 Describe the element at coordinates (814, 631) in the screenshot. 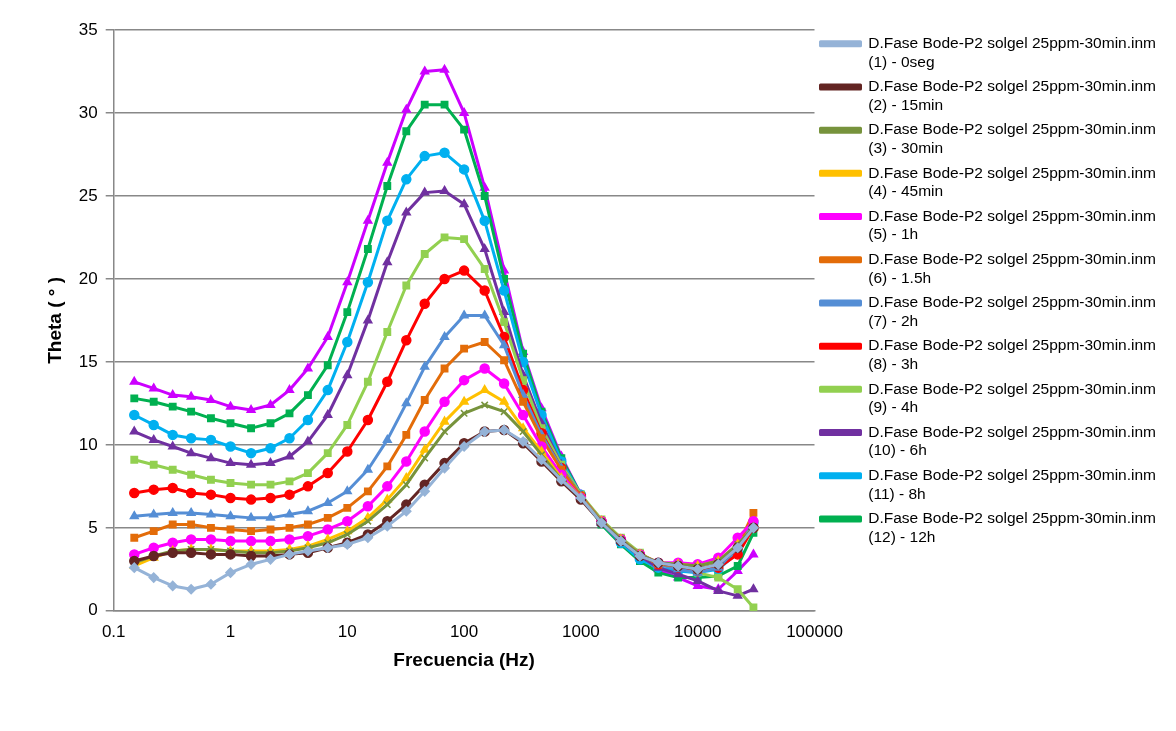

I see `x-tick-label: 100000` at that location.